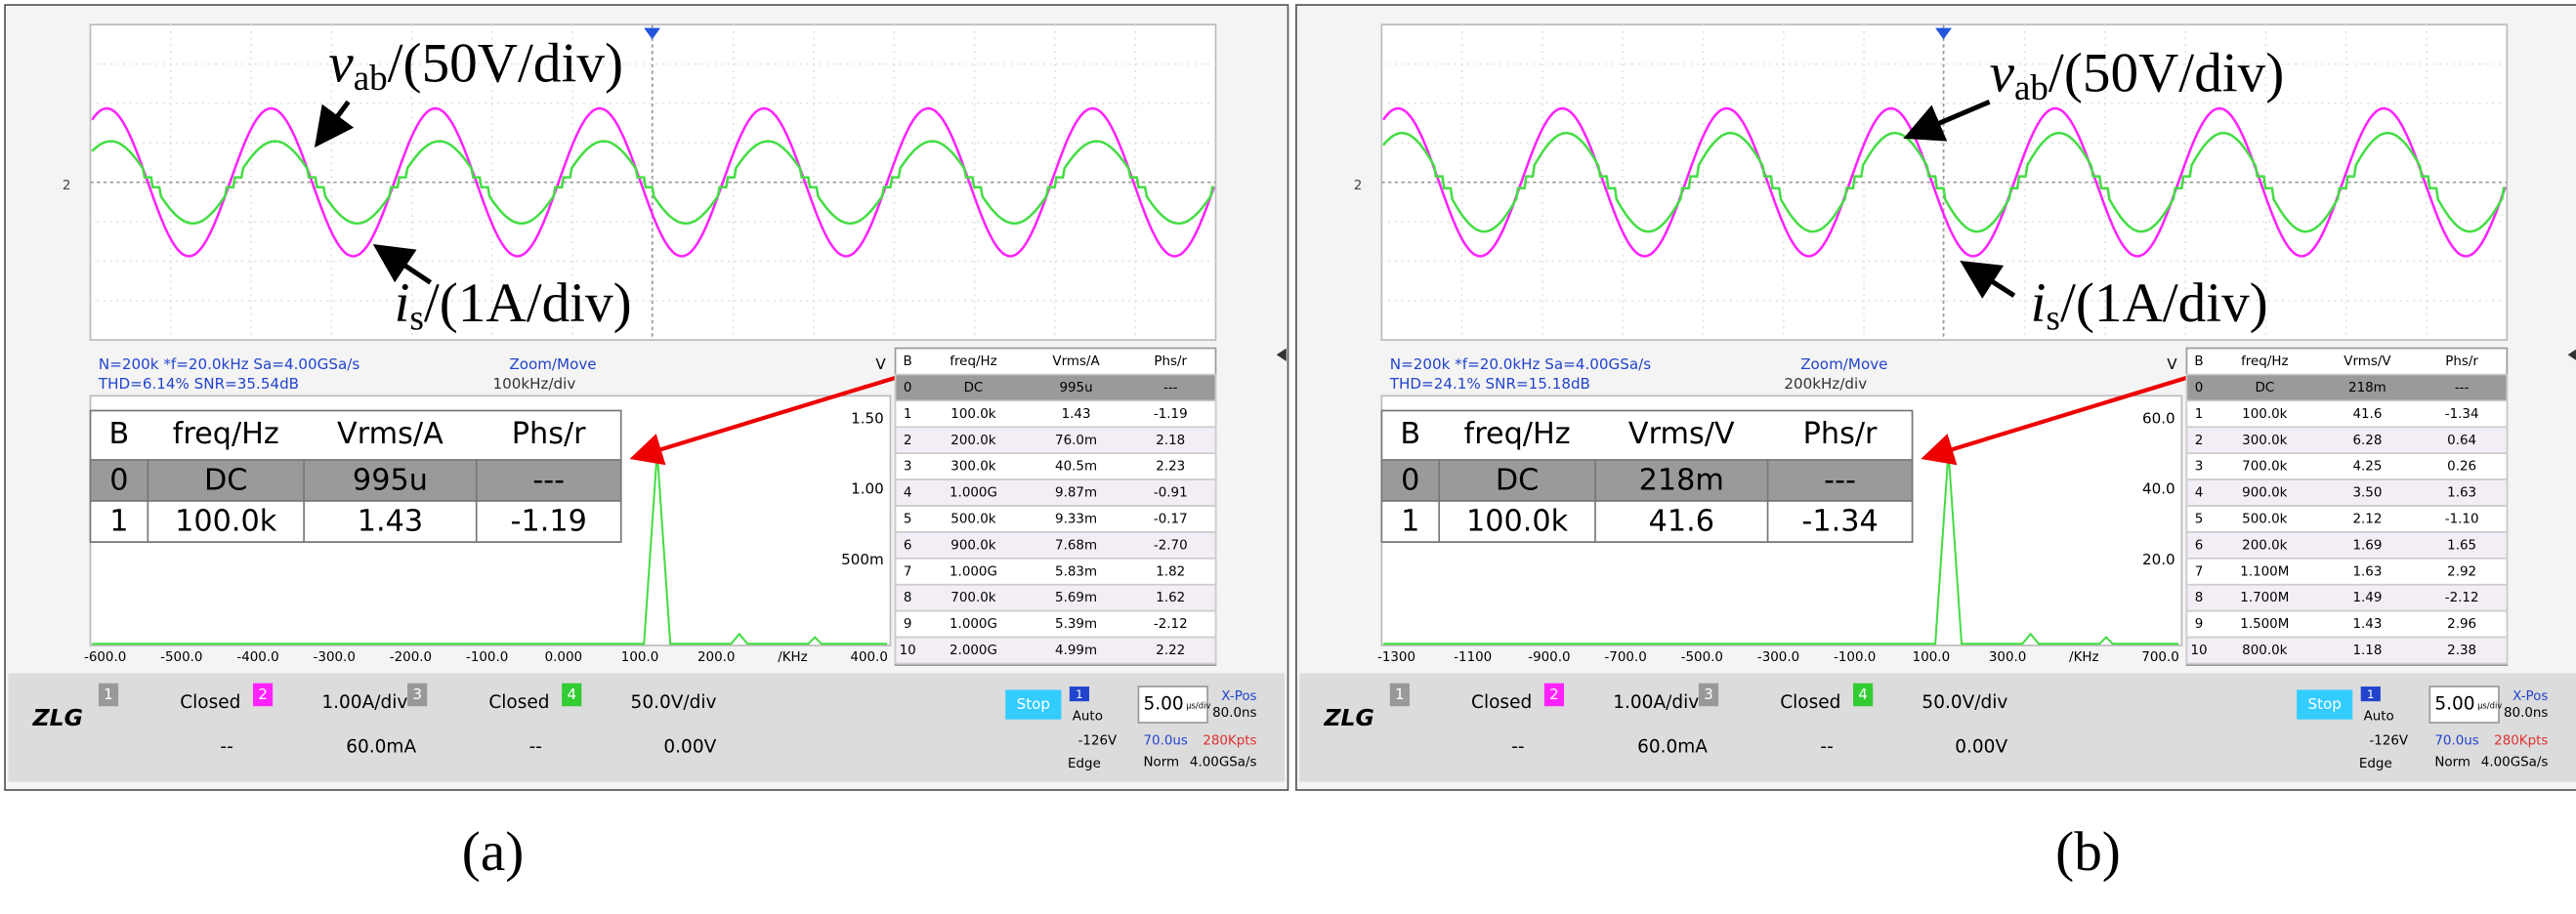 The width and height of the screenshot is (2576, 914). What do you see at coordinates (908, 493) in the screenshot?
I see `side-cell: 4` at bounding box center [908, 493].